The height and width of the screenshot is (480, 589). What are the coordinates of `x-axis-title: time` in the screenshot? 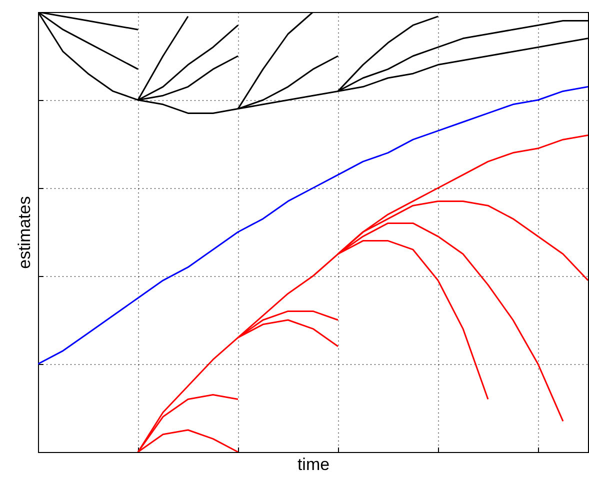 It's located at (313, 464).